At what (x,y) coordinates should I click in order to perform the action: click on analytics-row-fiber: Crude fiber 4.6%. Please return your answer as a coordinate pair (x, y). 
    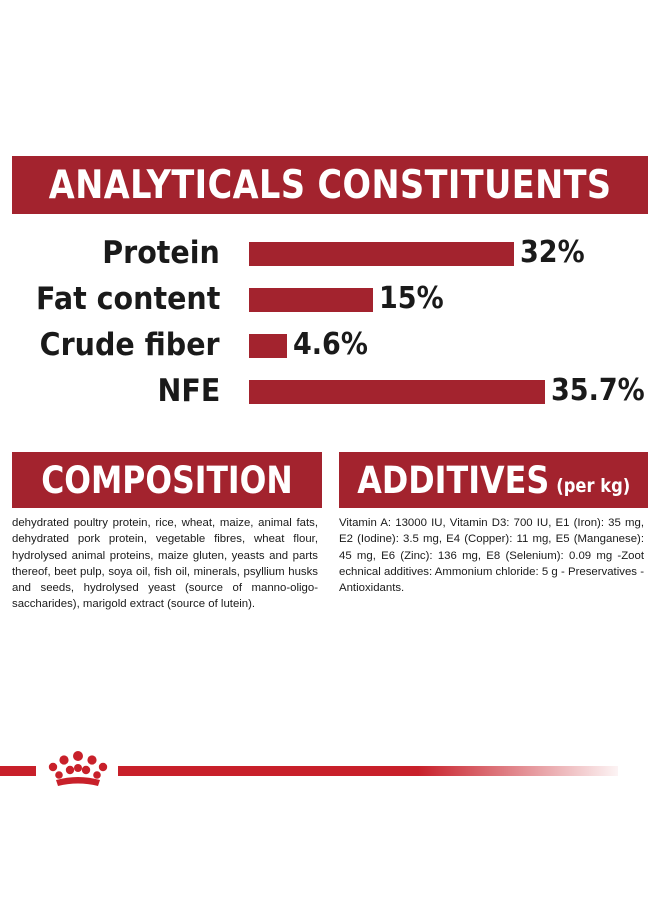
    Looking at the image, I should click on (330, 345).